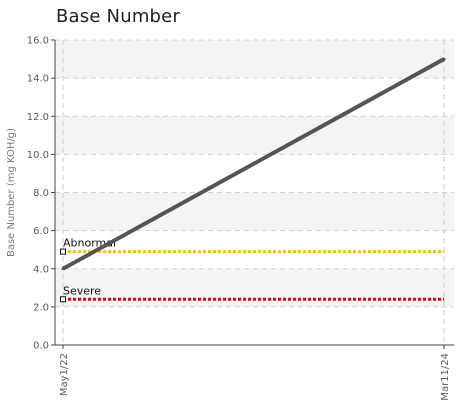 Image resolution: width=467 pixels, height=411 pixels. What do you see at coordinates (41, 269) in the screenshot?
I see `y-tick-label: 4.0` at bounding box center [41, 269].